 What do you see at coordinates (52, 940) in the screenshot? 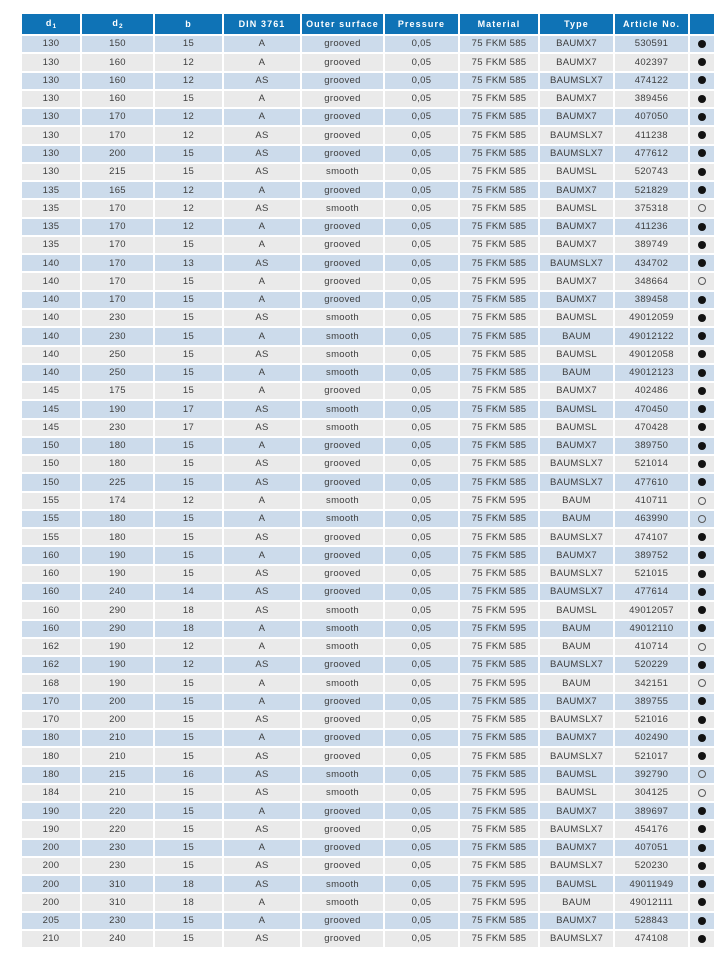
I see `cell-d1: 210` at bounding box center [52, 940].